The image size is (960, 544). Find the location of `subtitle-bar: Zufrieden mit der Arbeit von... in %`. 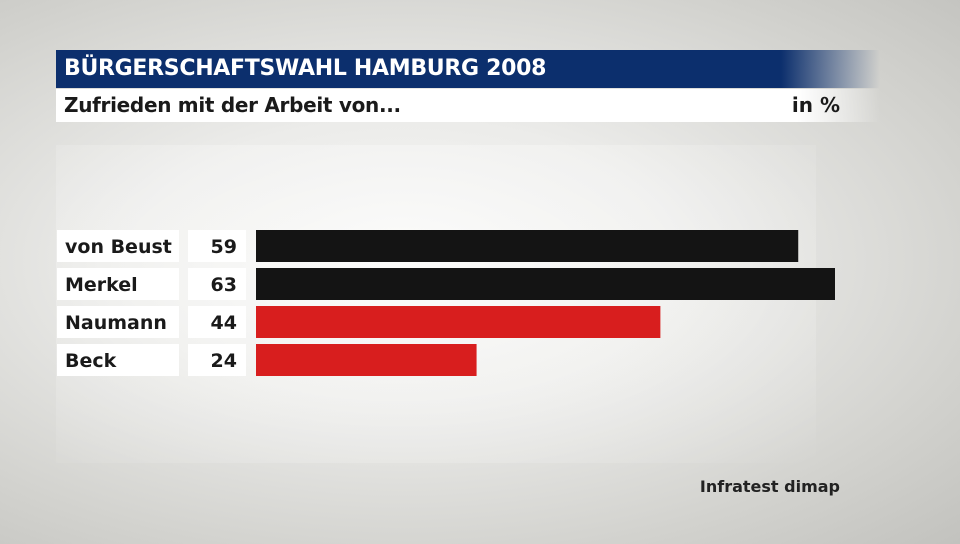

subtitle-bar: Zufrieden mit der Arbeit von... in % is located at coordinates (468, 105).